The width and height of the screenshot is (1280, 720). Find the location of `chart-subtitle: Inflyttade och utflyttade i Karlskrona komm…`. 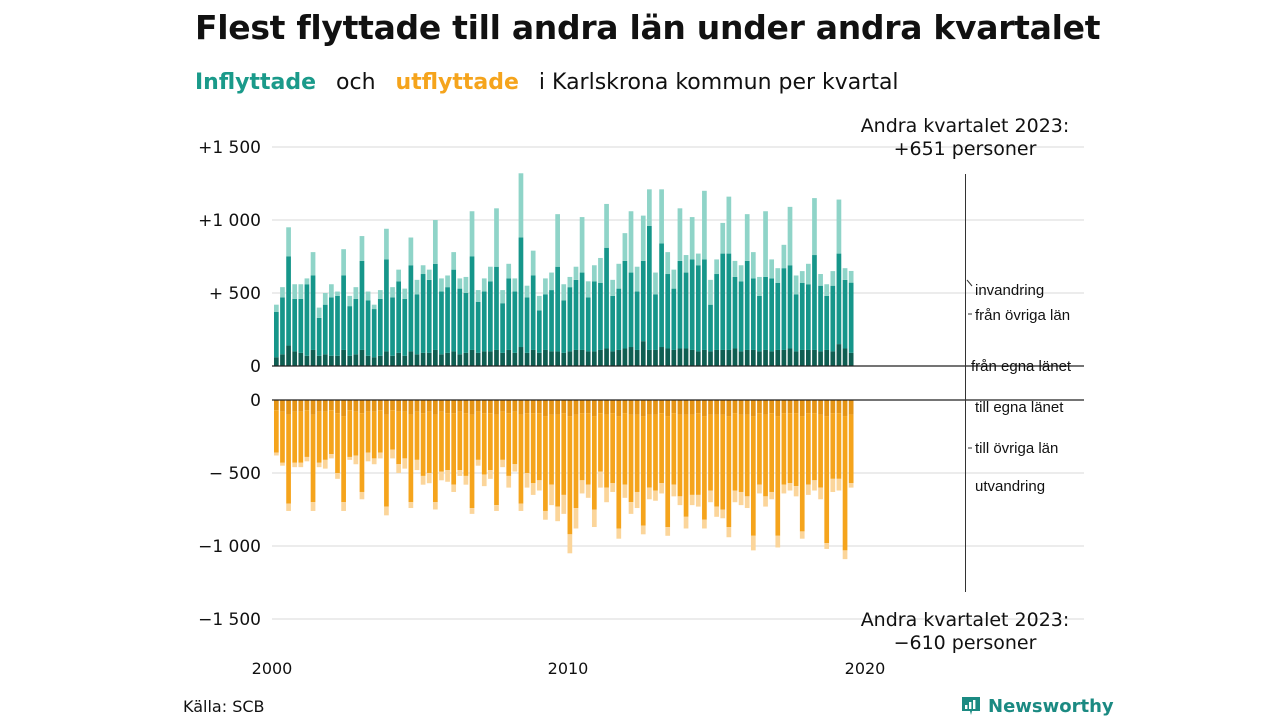

chart-subtitle: Inflyttade och utflyttade i Karlskrona komm… is located at coordinates (547, 82).